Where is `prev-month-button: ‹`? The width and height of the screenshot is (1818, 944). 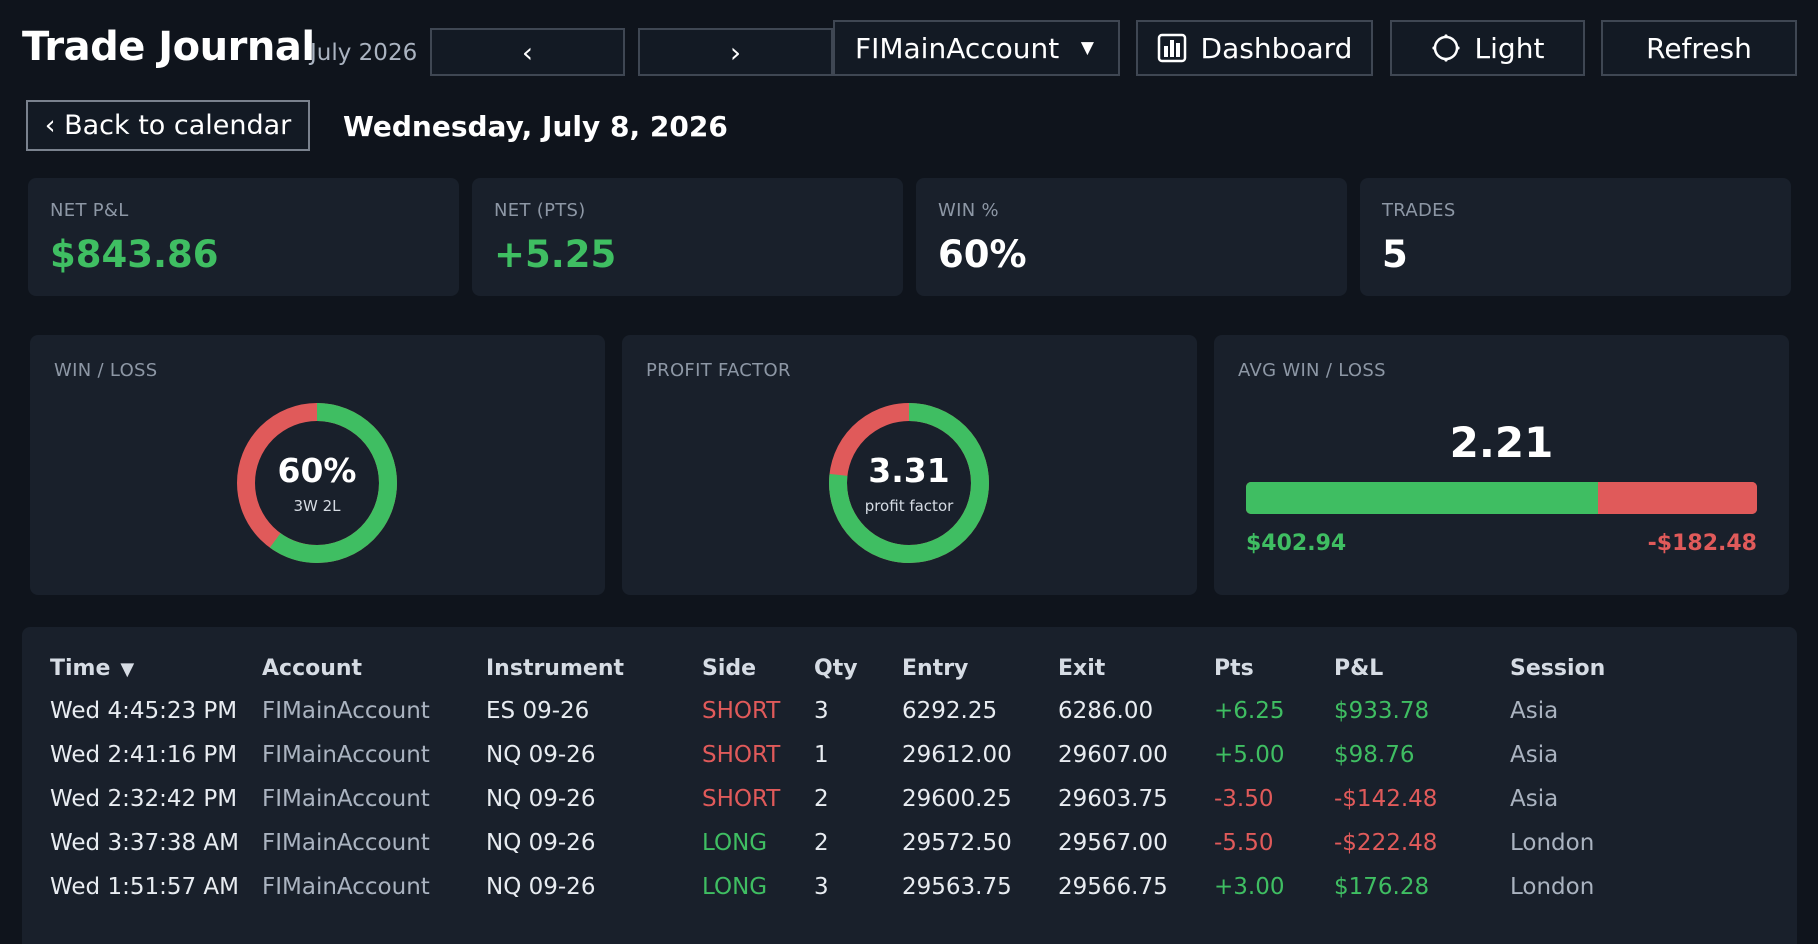 prev-month-button: ‹ is located at coordinates (527, 52).